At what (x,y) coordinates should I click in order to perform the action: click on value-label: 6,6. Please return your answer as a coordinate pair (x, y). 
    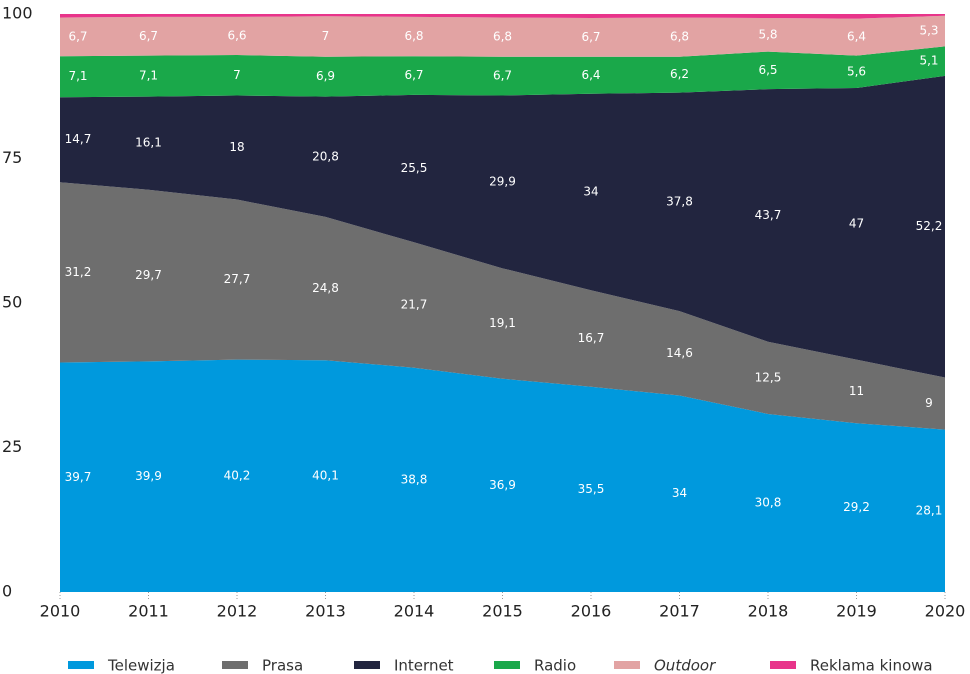
    Looking at the image, I should click on (236, 35).